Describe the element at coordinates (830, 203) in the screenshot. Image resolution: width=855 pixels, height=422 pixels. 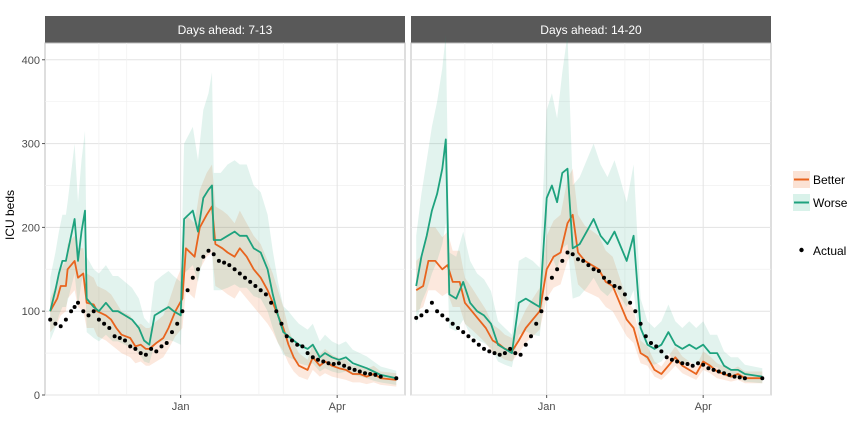
I see `legend-label-worse: Worse` at that location.